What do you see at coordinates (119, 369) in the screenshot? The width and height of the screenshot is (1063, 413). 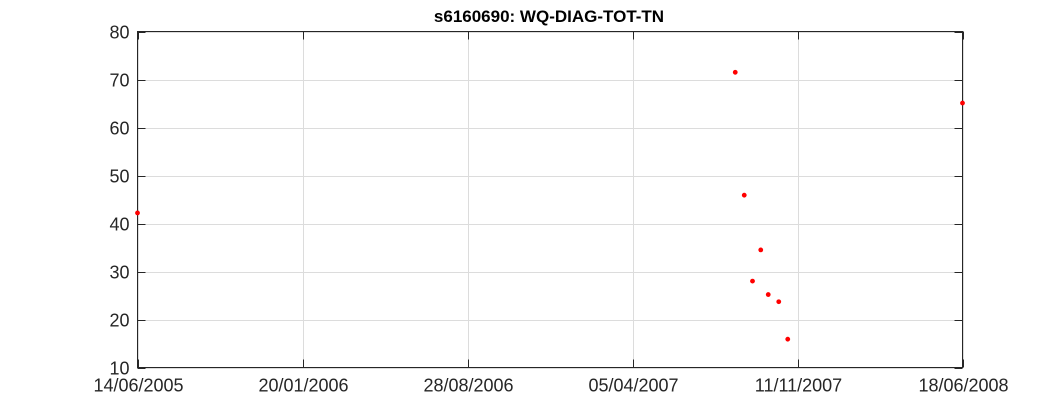 I see `y-tick-label: 10` at bounding box center [119, 369].